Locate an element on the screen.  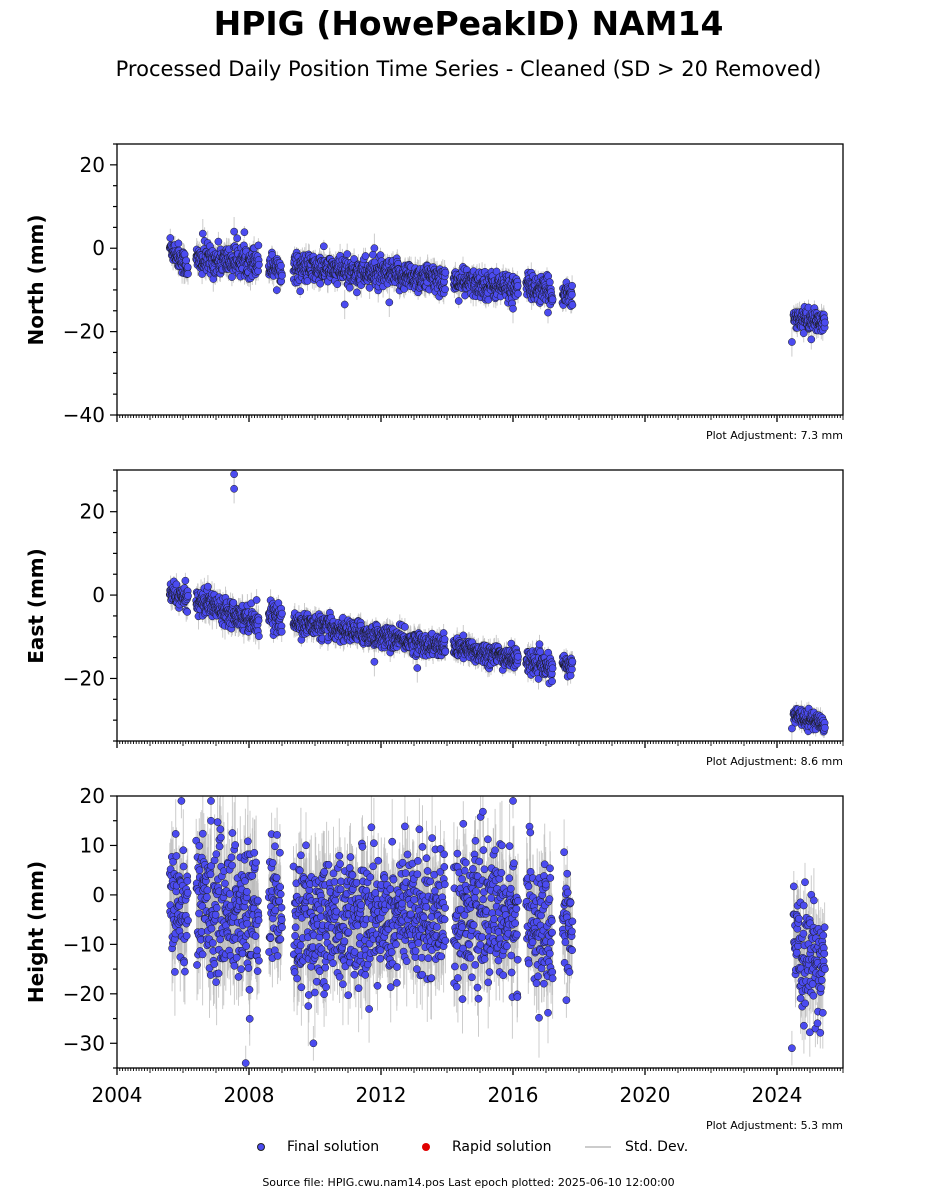
north-axis-label: North (mm) is located at coordinates (36, 279).